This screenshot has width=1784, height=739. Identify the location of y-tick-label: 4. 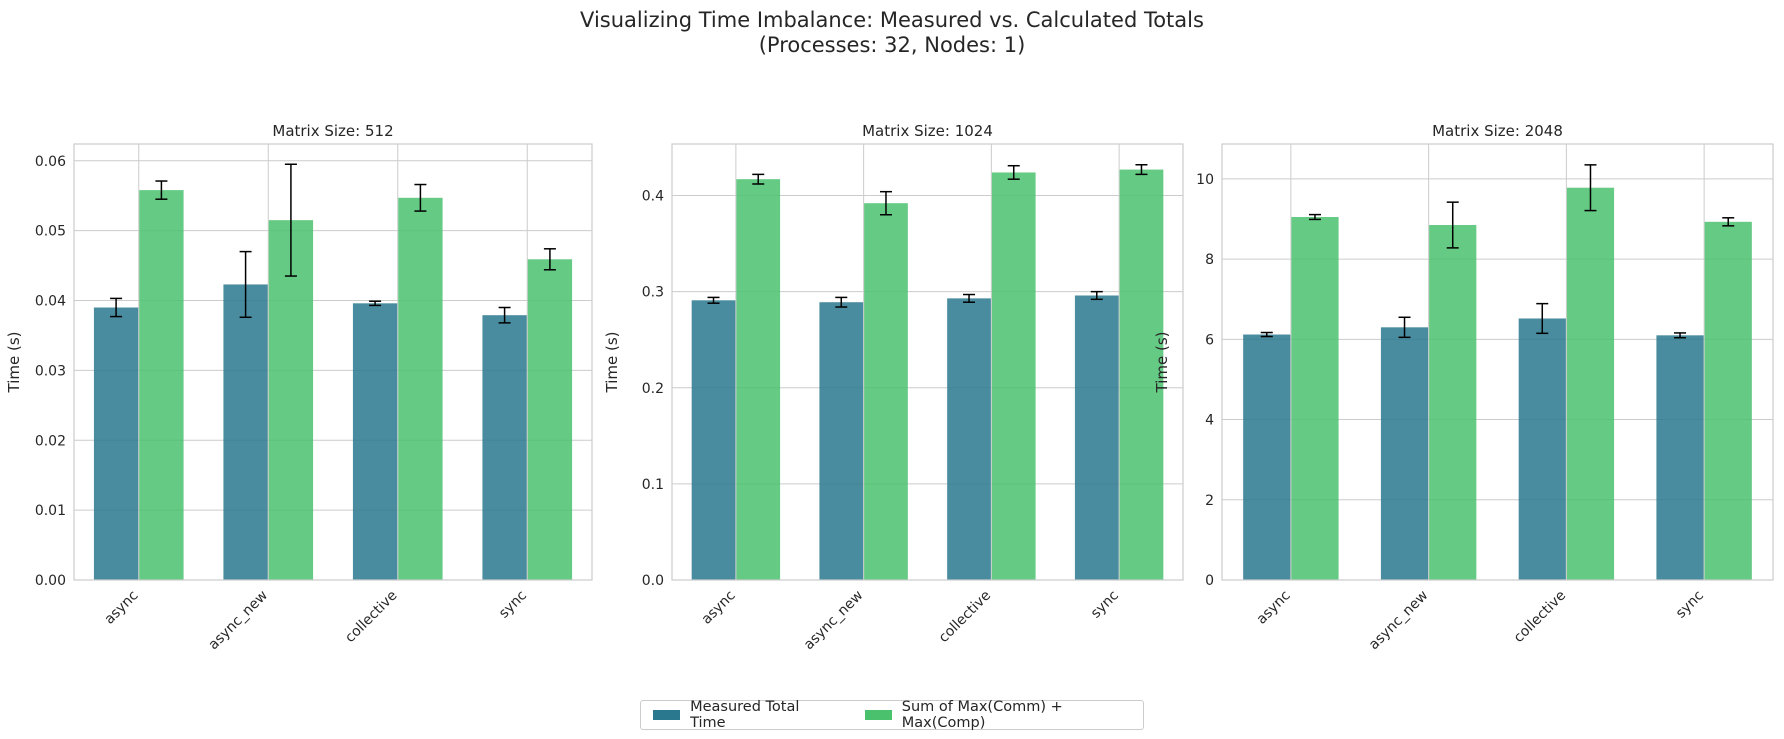
(1209, 421).